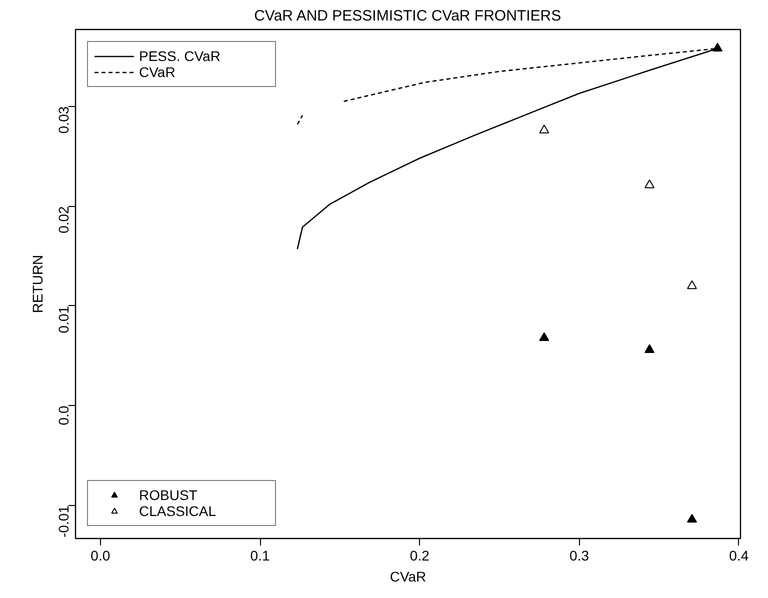 The width and height of the screenshot is (768, 598). I want to click on y-tick-label: 0.03, so click(64, 120).